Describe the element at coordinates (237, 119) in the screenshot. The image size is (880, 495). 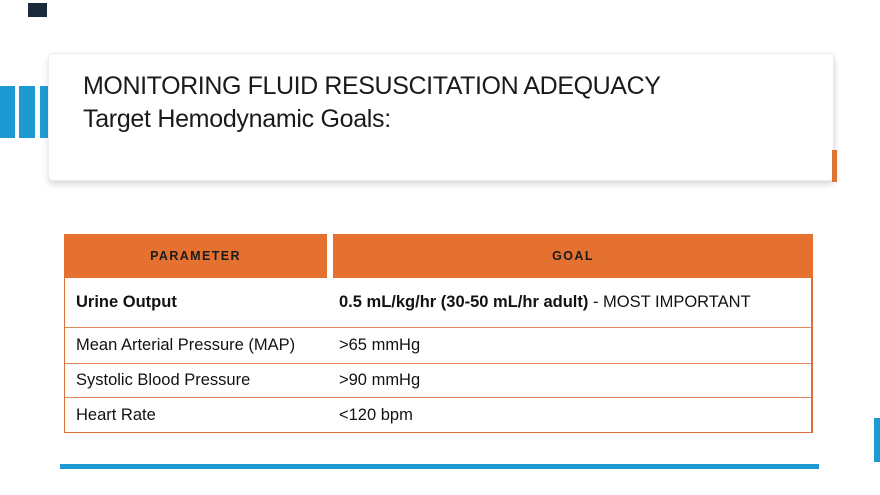
I see `slide-subtitle: Target Hemodynamic Goals:` at that location.